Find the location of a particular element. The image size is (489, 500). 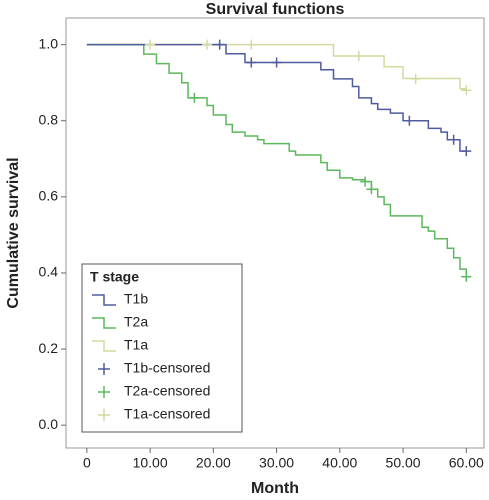

y-tick-label: 0.8 is located at coordinates (49, 119).